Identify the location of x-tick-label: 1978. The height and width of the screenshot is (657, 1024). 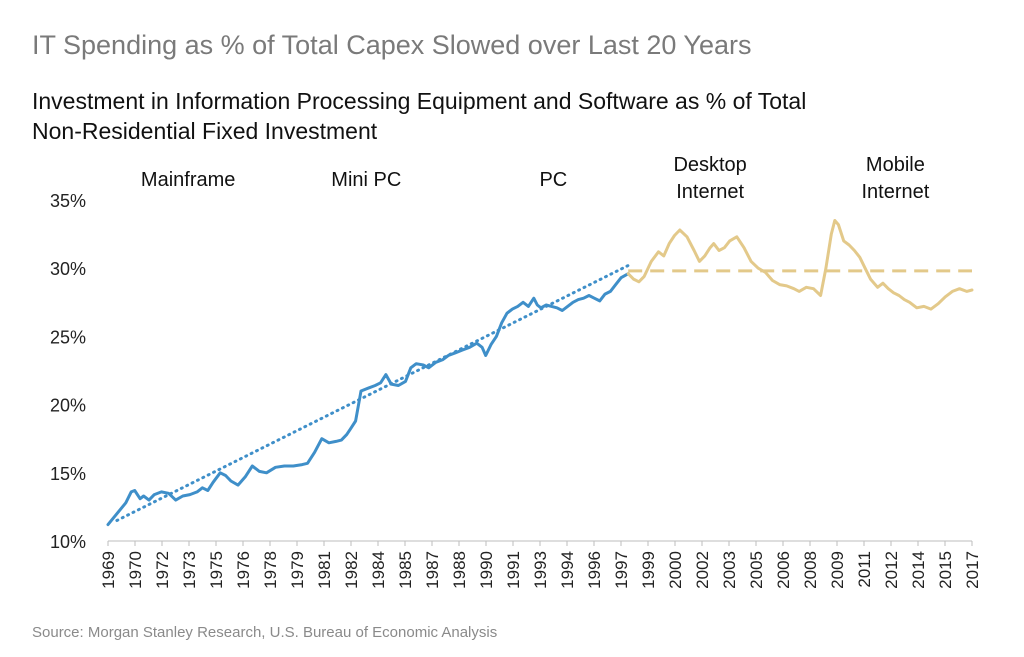
(270, 570).